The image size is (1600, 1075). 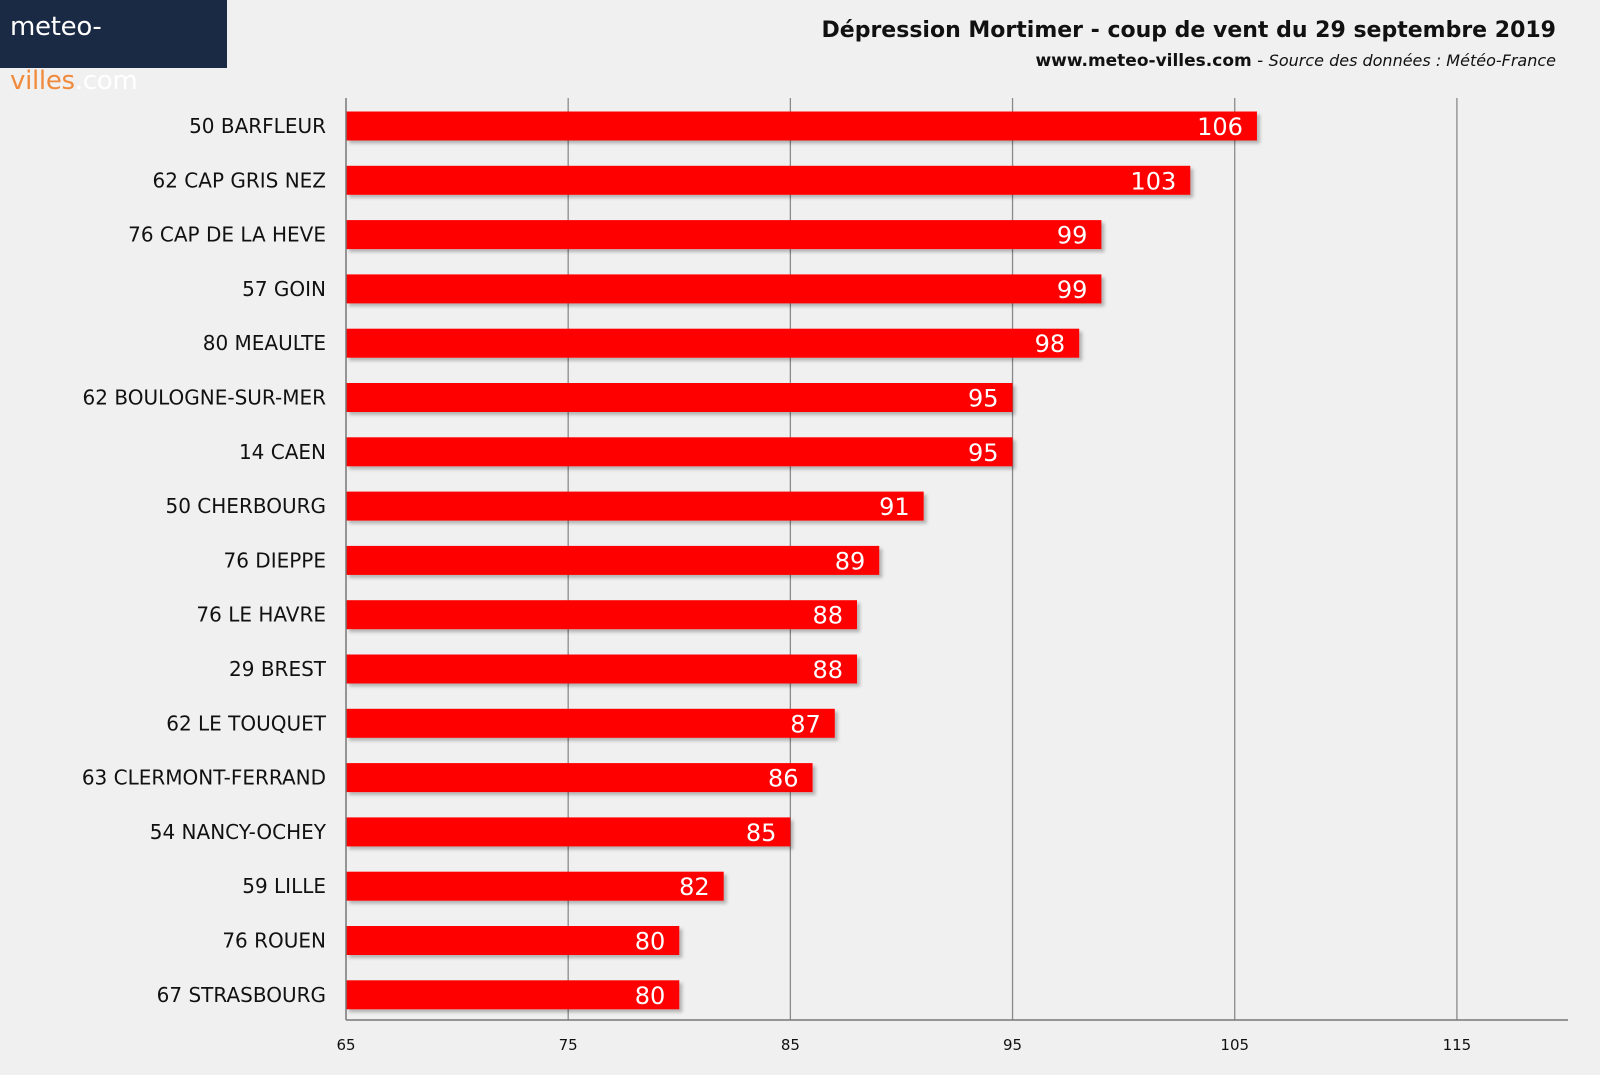 What do you see at coordinates (113, 48) in the screenshot?
I see `site-logo: meteo-villes.com` at bounding box center [113, 48].